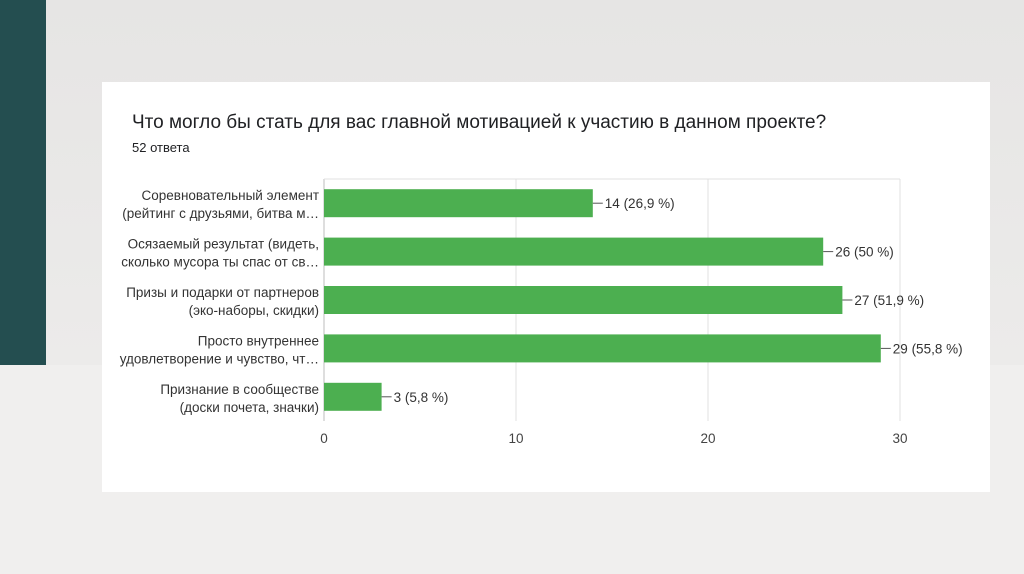  Describe the element at coordinates (161, 147) in the screenshot. I see `response-count: 52 ответа` at that location.